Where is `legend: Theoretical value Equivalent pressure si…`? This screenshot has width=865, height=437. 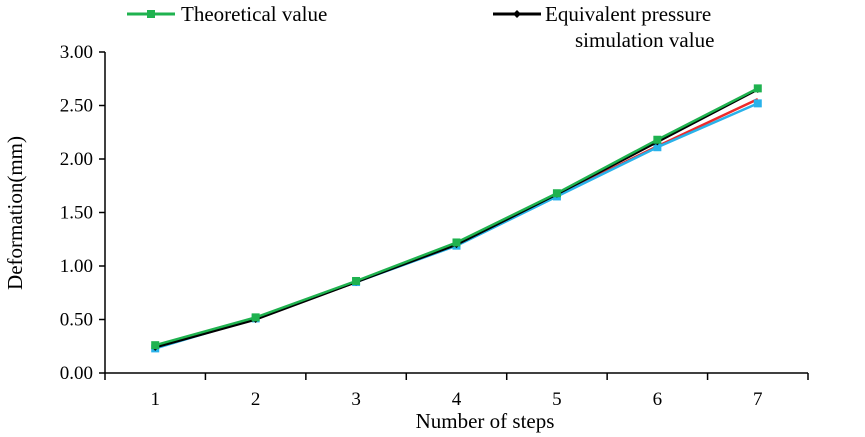
legend: Theoretical value Equivalent pressure si… is located at coordinates (421, 27).